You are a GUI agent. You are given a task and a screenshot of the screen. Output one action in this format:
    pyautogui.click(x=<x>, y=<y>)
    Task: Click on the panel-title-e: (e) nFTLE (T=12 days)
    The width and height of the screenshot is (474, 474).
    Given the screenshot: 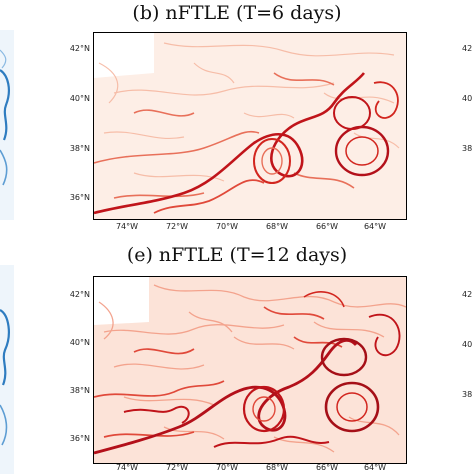 What is the action you would take?
    pyautogui.click(x=237, y=255)
    